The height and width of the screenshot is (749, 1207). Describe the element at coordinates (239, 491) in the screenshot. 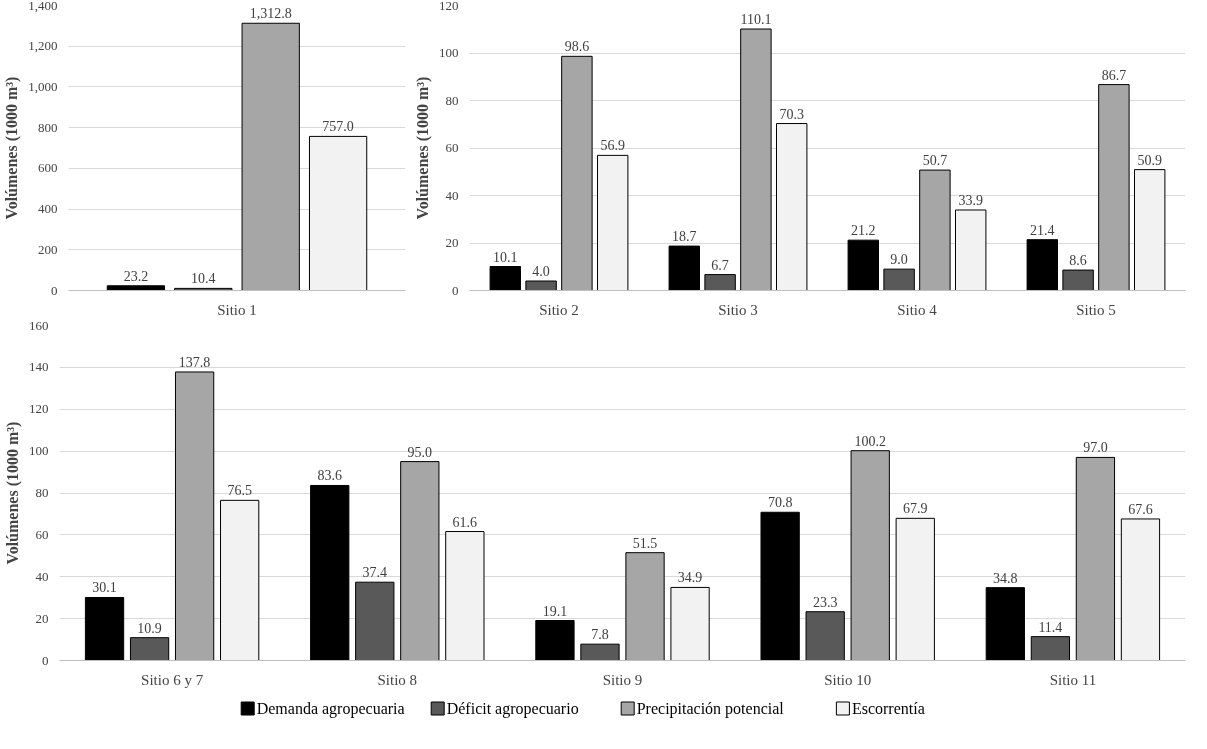

I see `data-label: 76.5` at that location.